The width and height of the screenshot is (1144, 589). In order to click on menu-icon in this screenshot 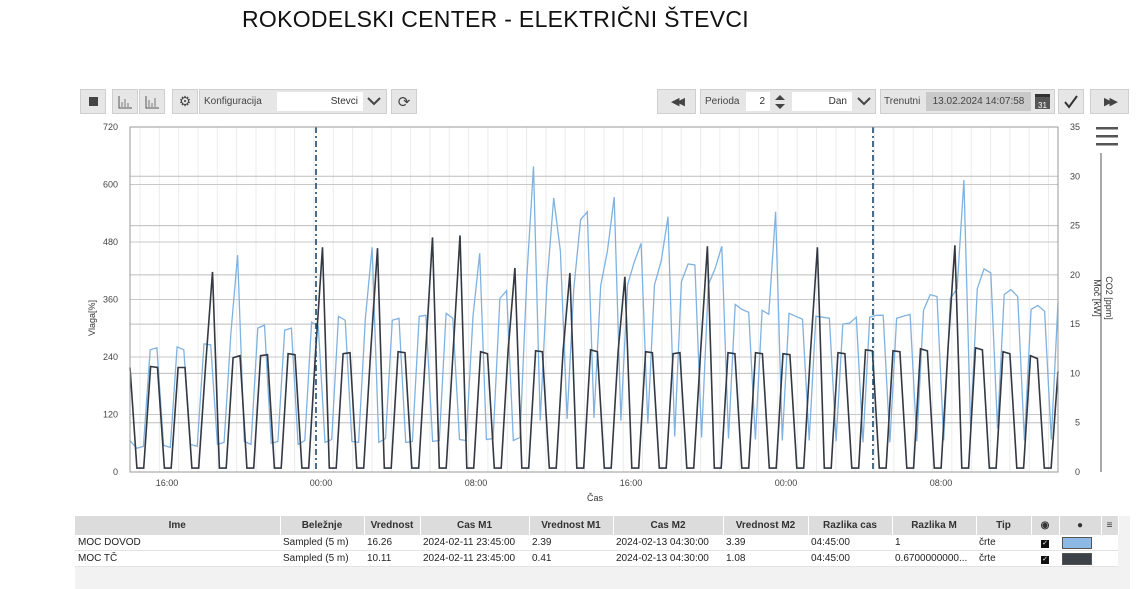, I will do `click(1107, 136)`.